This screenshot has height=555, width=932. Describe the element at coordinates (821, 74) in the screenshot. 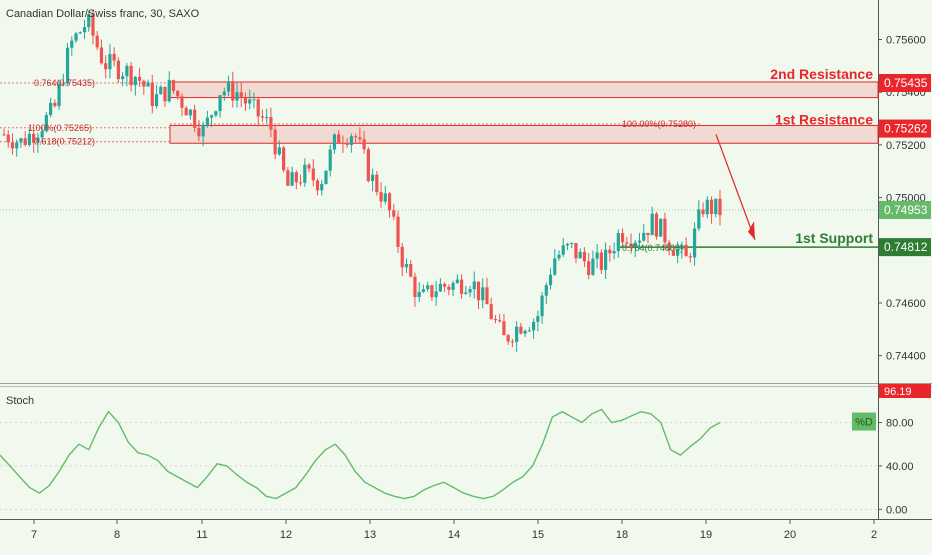

I see `level-label: 2nd Resistance` at that location.